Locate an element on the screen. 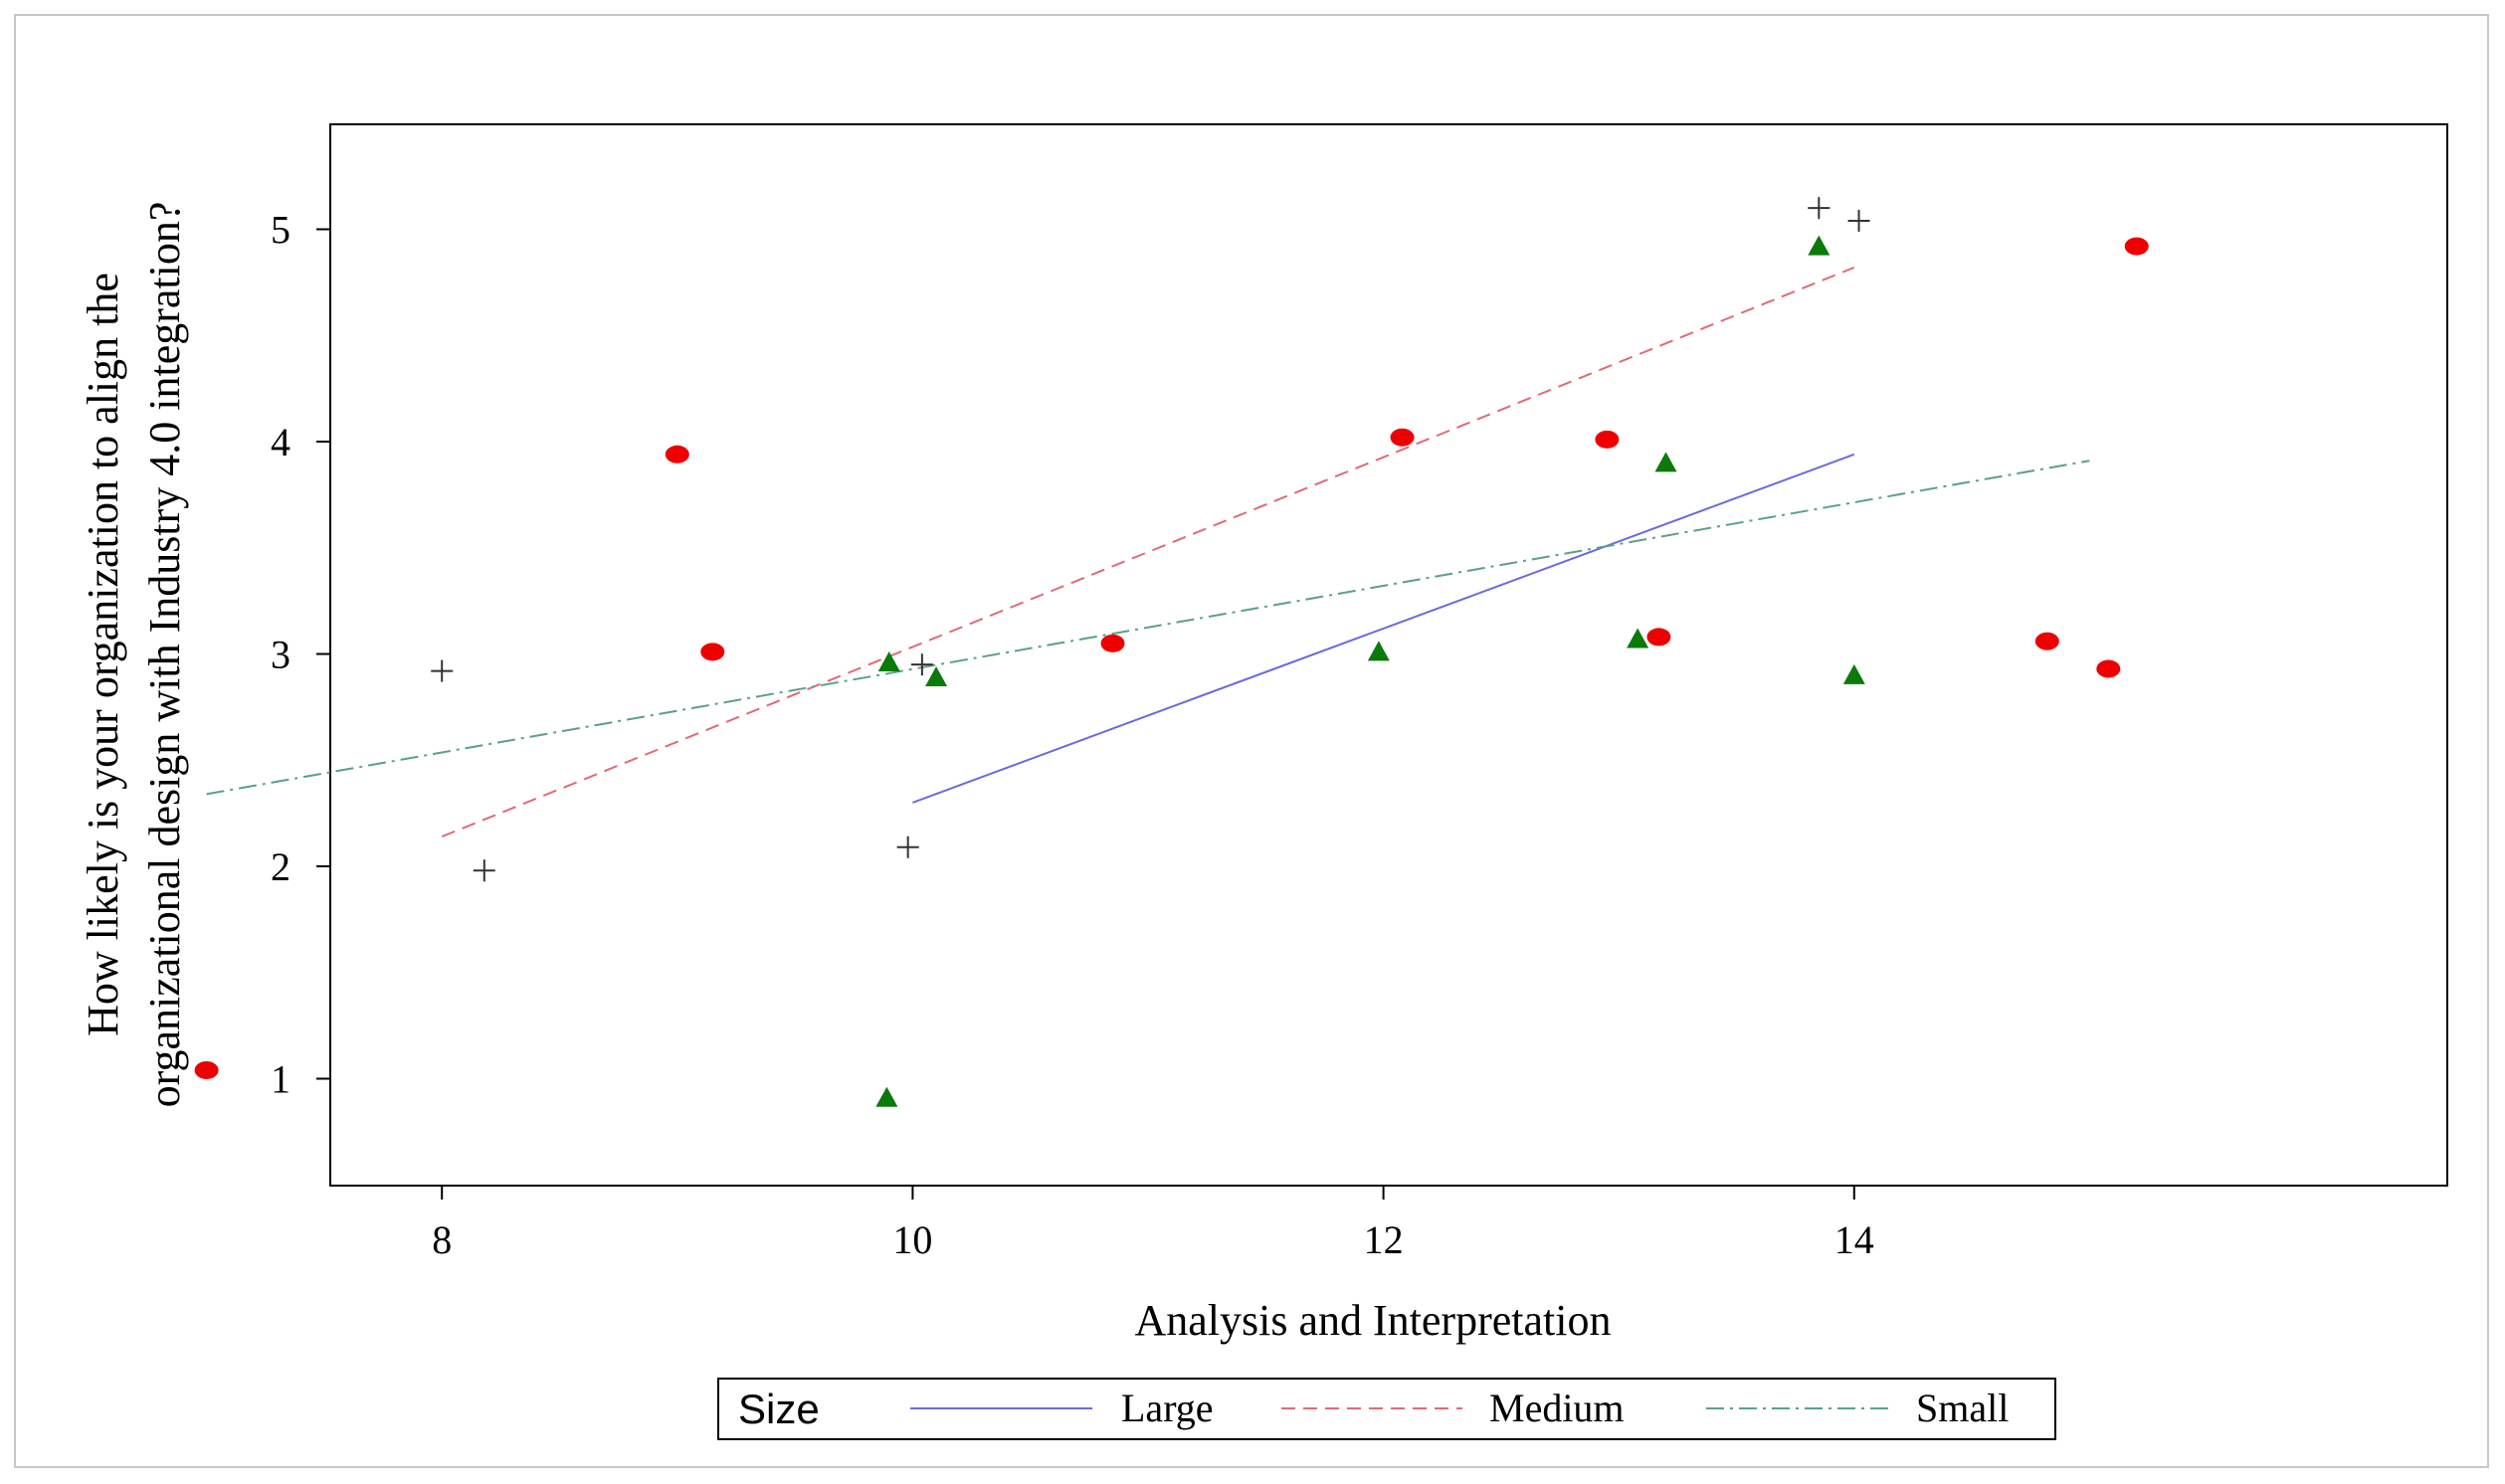  legend-label-medium: Medium is located at coordinates (1557, 1408).